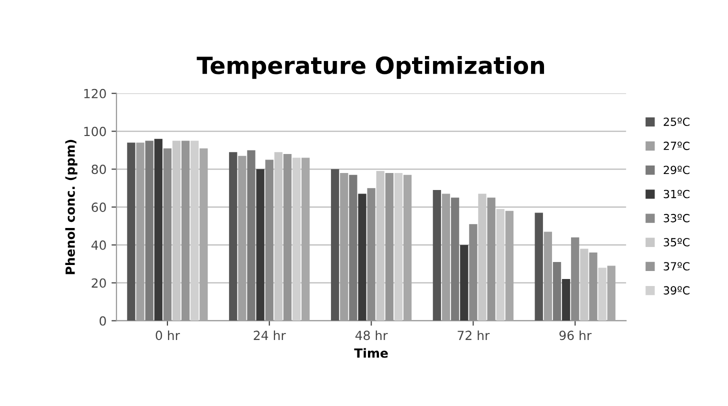  What do you see at coordinates (99, 207) in the screenshot?
I see `y-tick-label: 60` at bounding box center [99, 207].